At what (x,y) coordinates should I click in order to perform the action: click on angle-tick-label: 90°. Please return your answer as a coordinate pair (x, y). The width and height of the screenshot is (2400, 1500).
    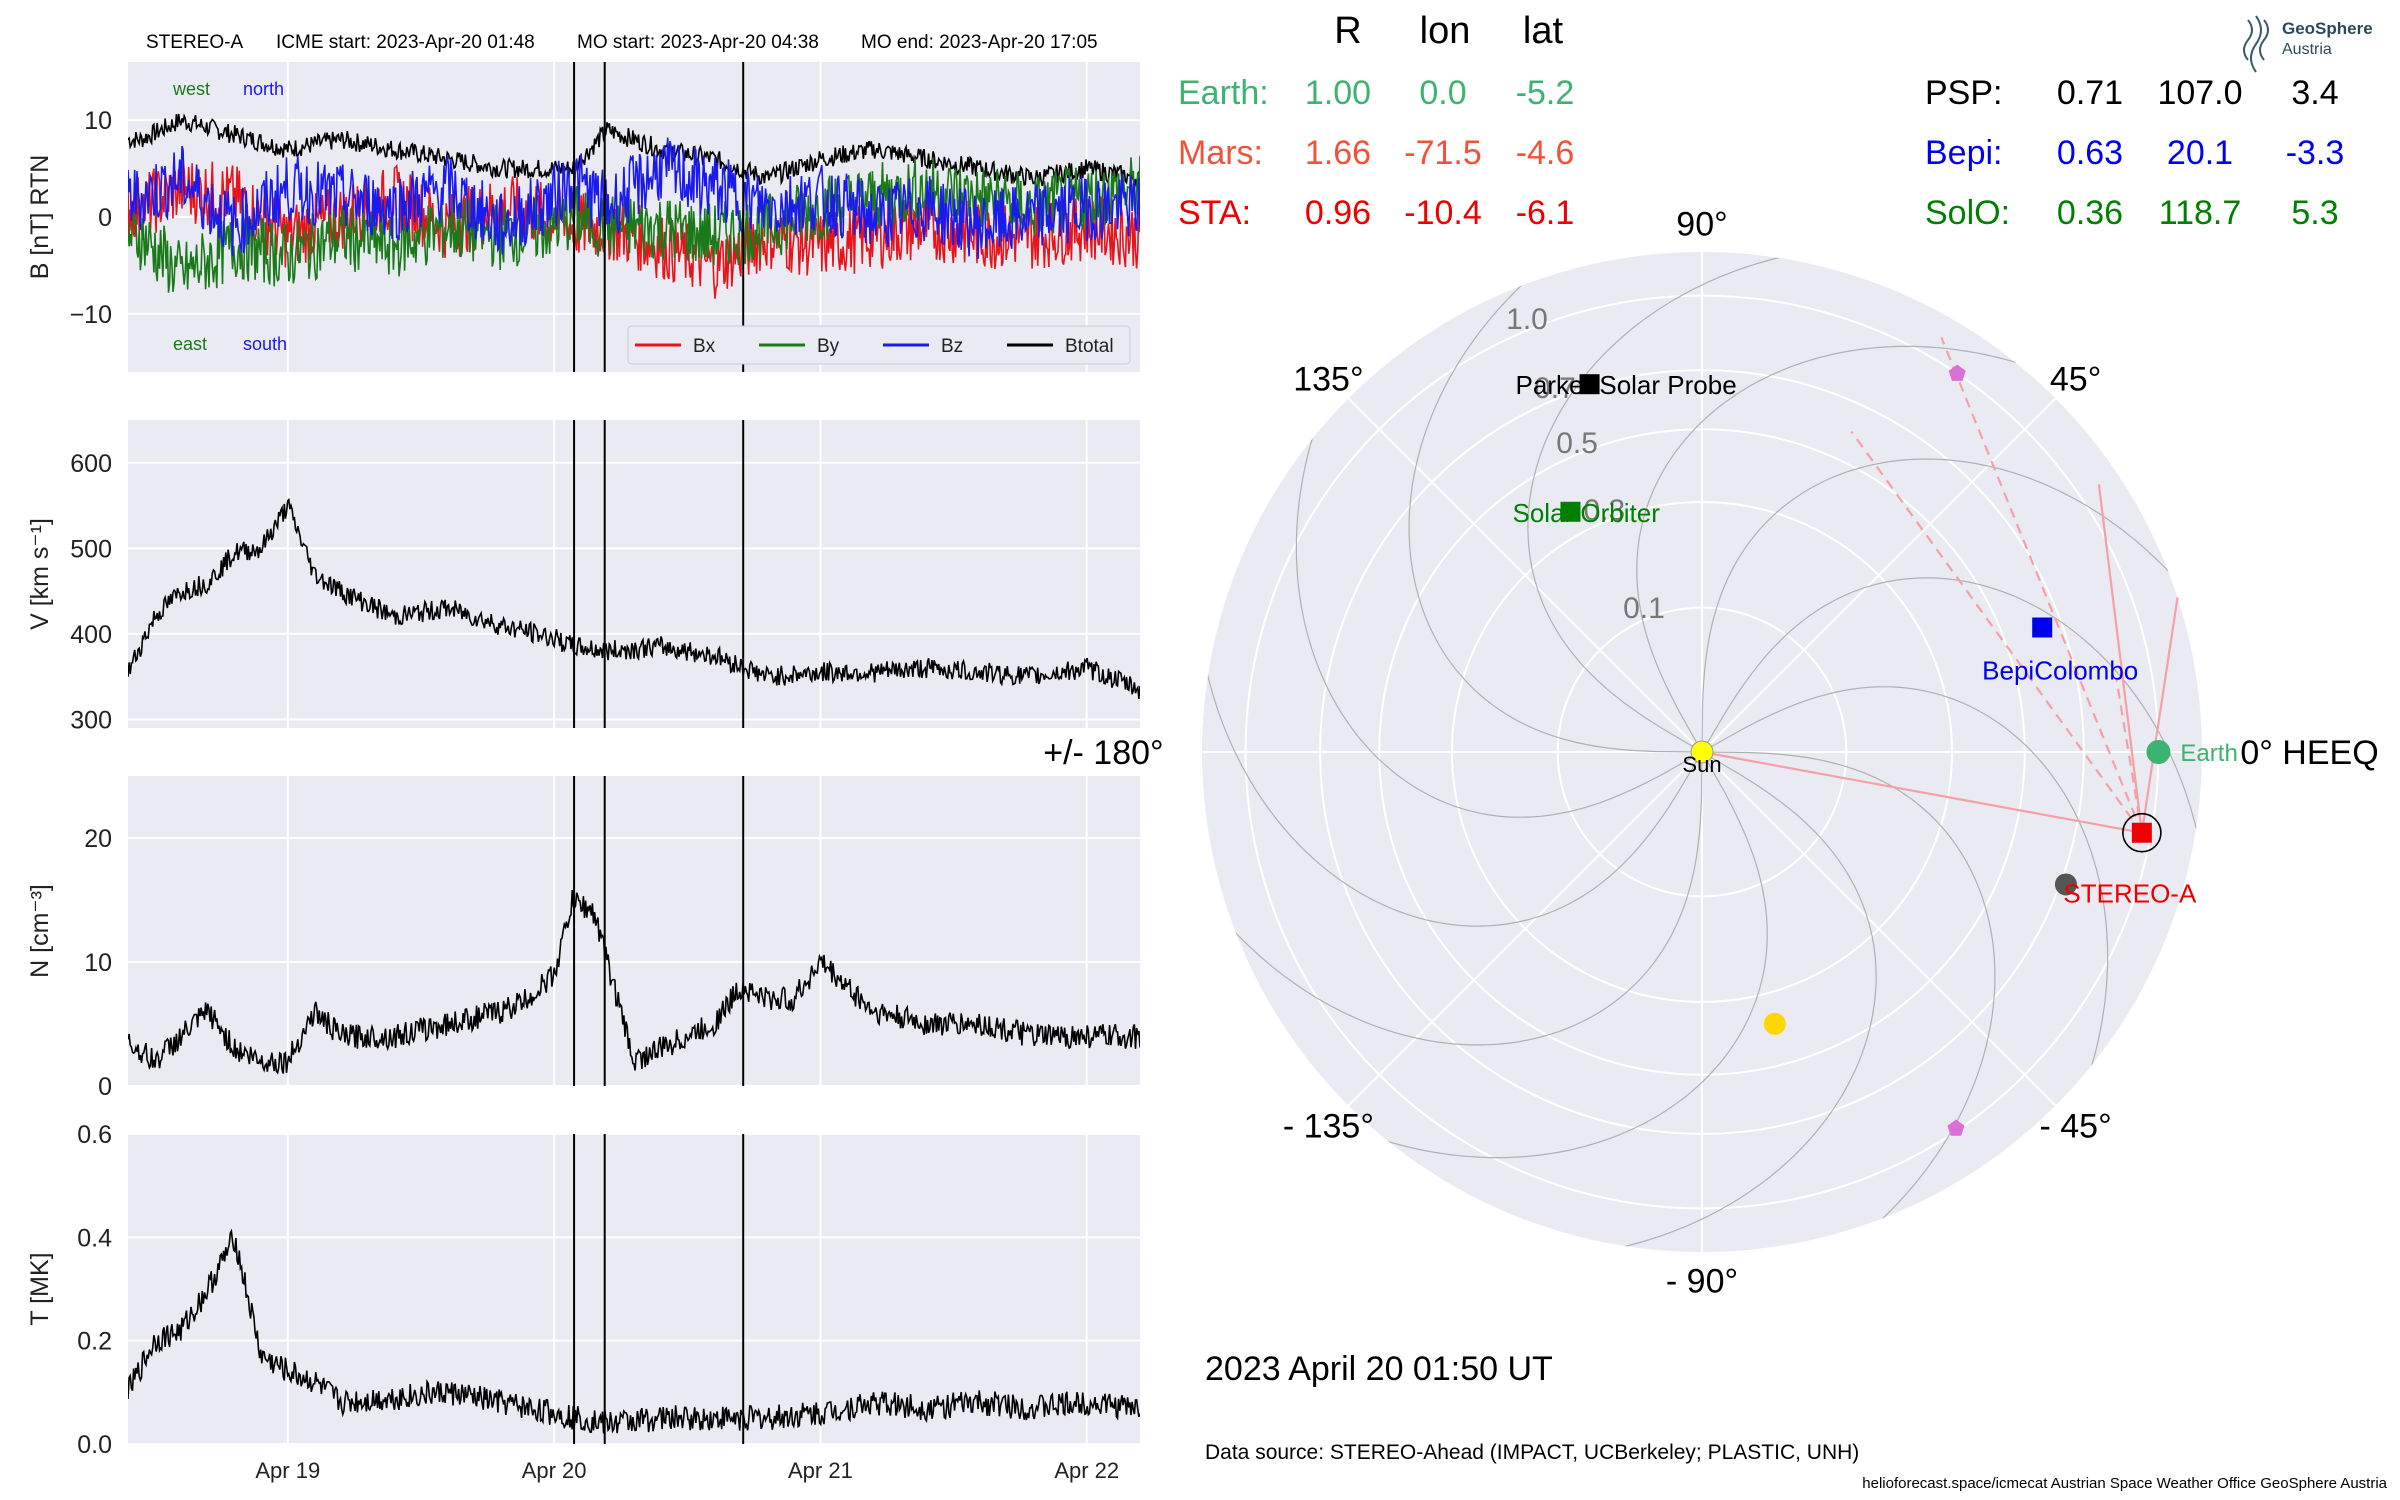
    Looking at the image, I should click on (1701, 225).